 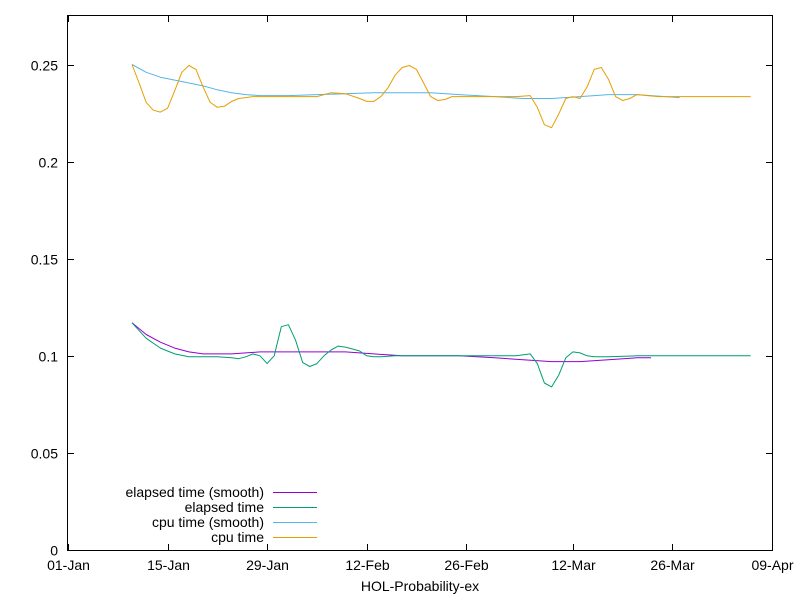 What do you see at coordinates (44, 260) in the screenshot?
I see `y-tick-label: 0.15` at bounding box center [44, 260].